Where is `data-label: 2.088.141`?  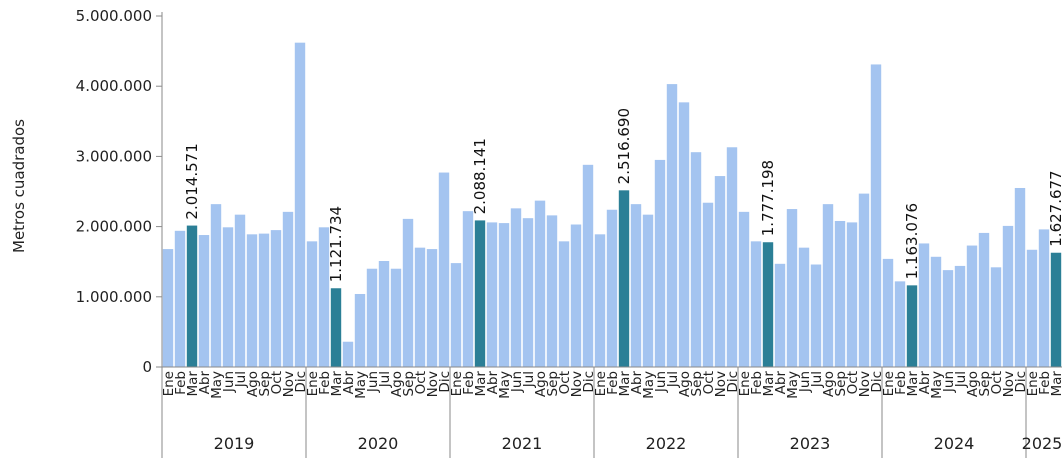 data-label: 2.088.141 is located at coordinates (480, 176).